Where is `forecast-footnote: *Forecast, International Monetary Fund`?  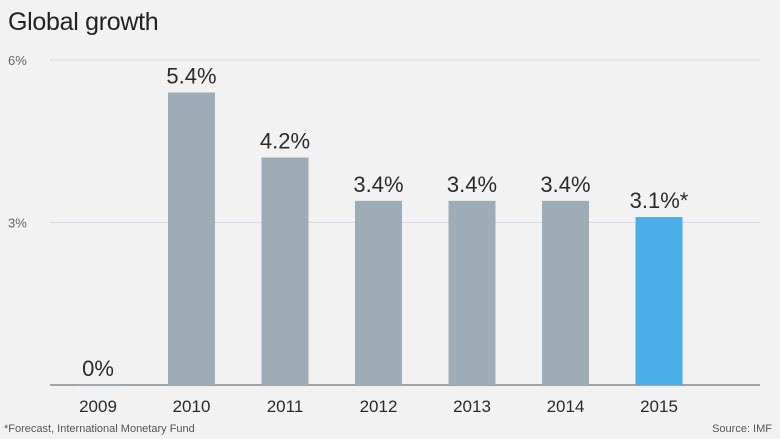 forecast-footnote: *Forecast, International Monetary Fund is located at coordinates (99, 429).